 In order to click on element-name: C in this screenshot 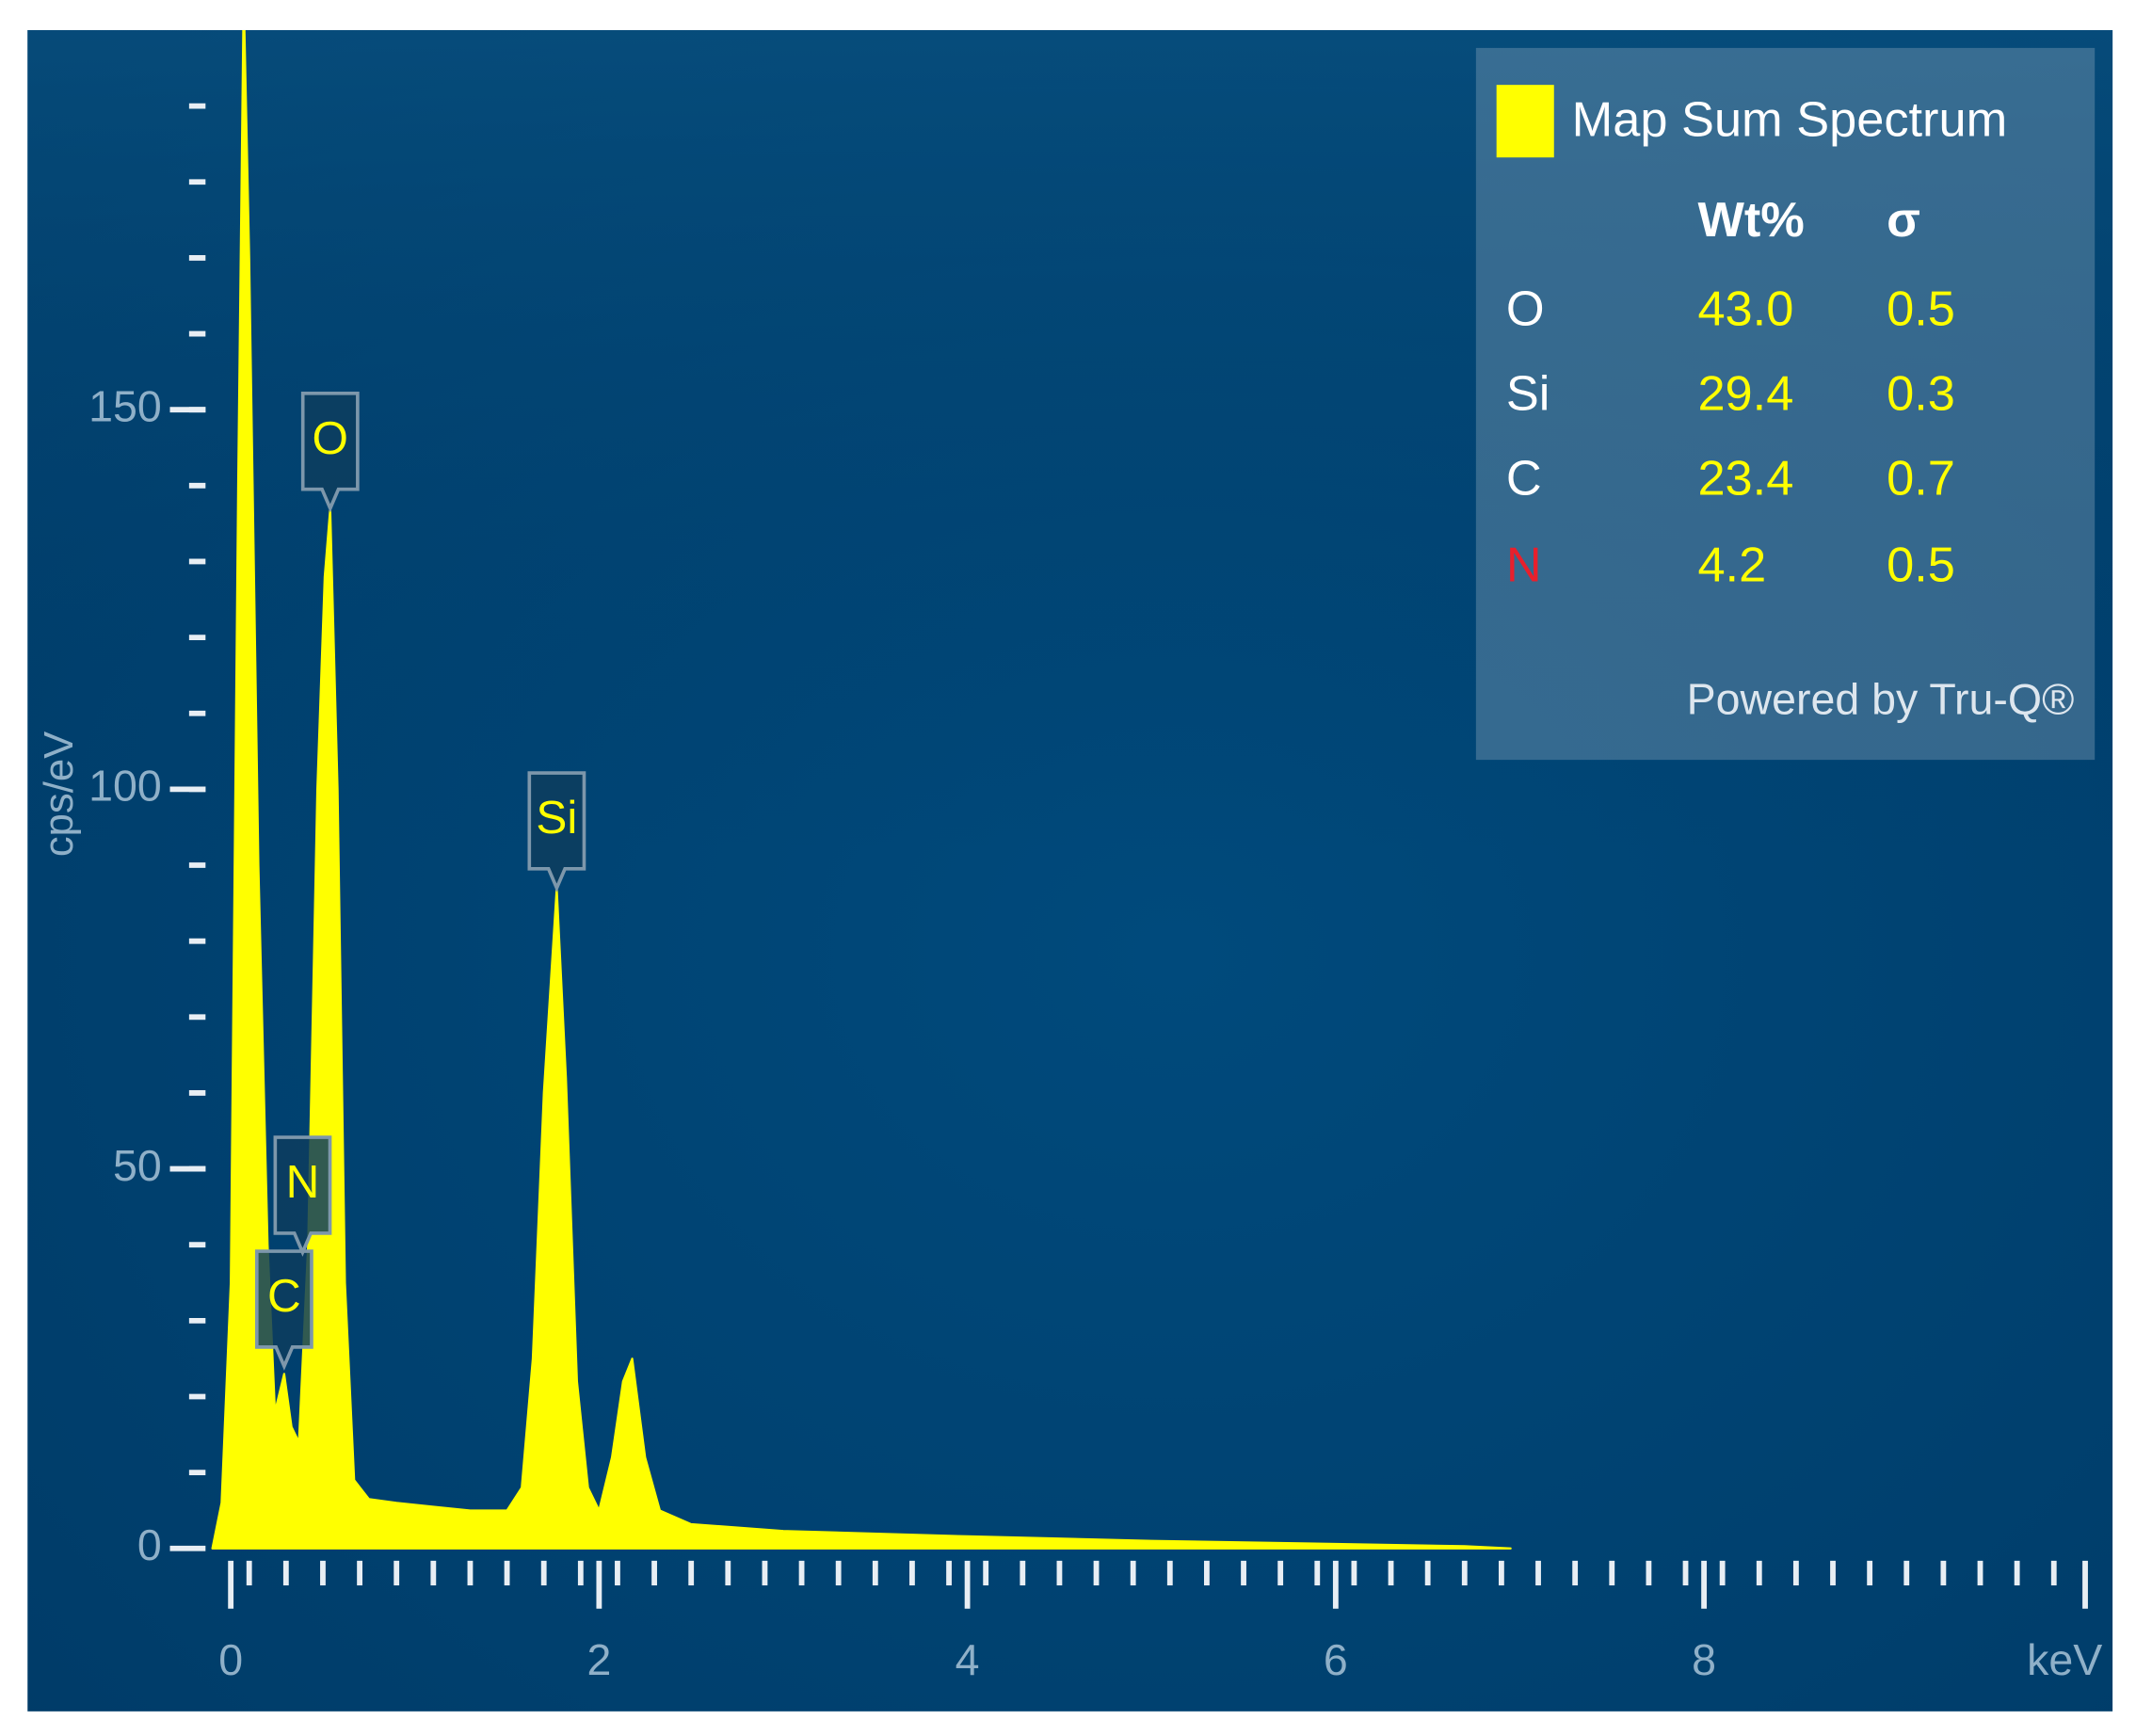, I will do `click(1524, 479)`.